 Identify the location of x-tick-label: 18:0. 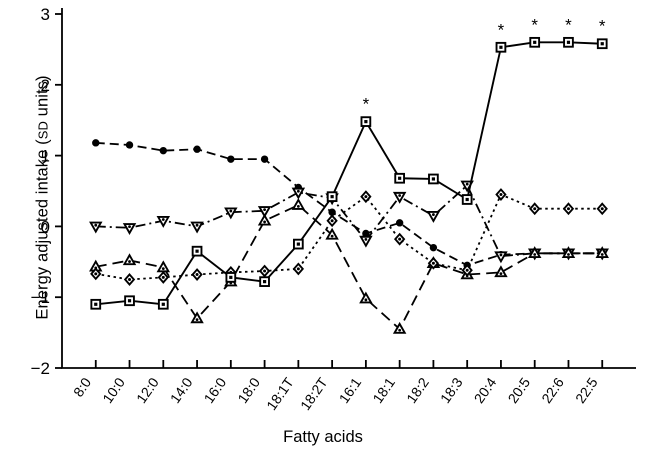
(248, 390).